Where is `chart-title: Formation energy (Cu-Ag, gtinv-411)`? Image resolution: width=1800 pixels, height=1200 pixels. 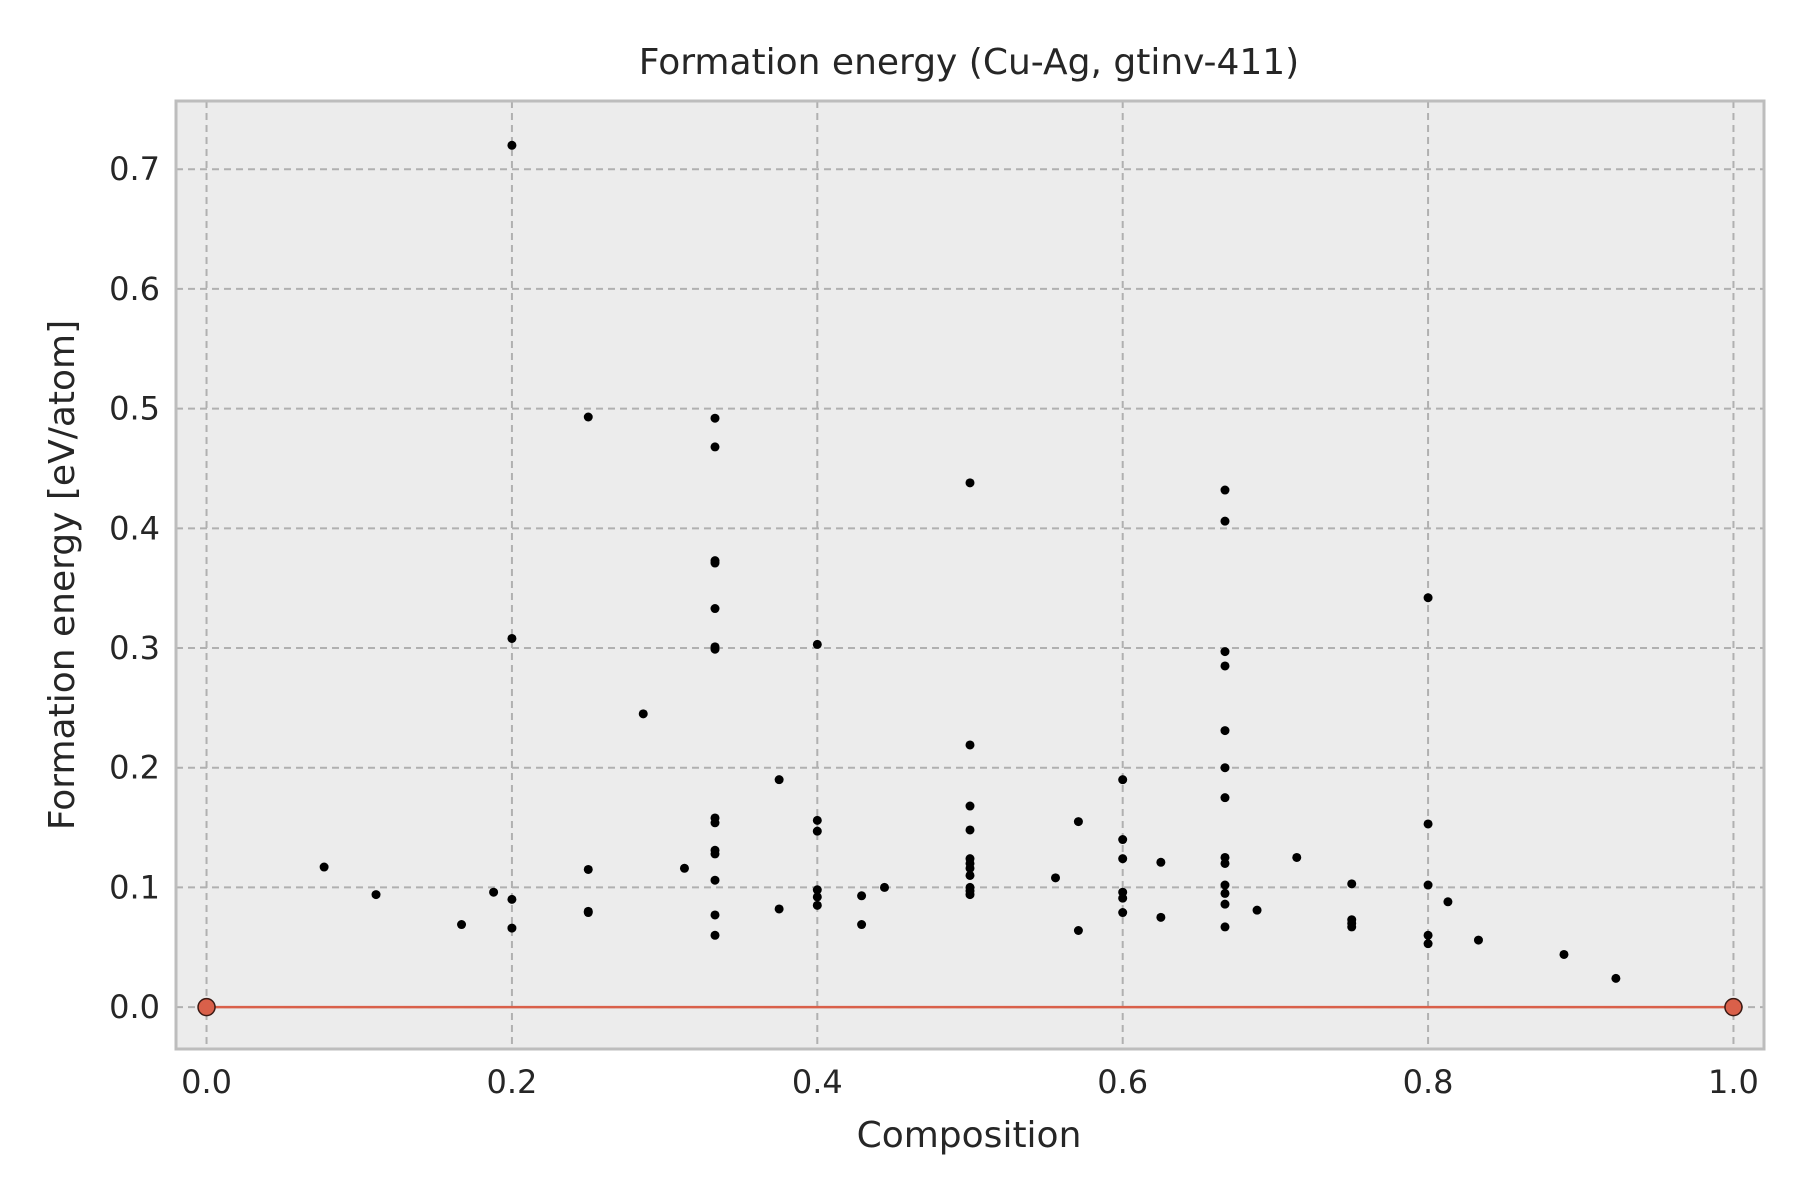
chart-title: Formation energy (Cu-Ag, gtinv-411) is located at coordinates (969, 62).